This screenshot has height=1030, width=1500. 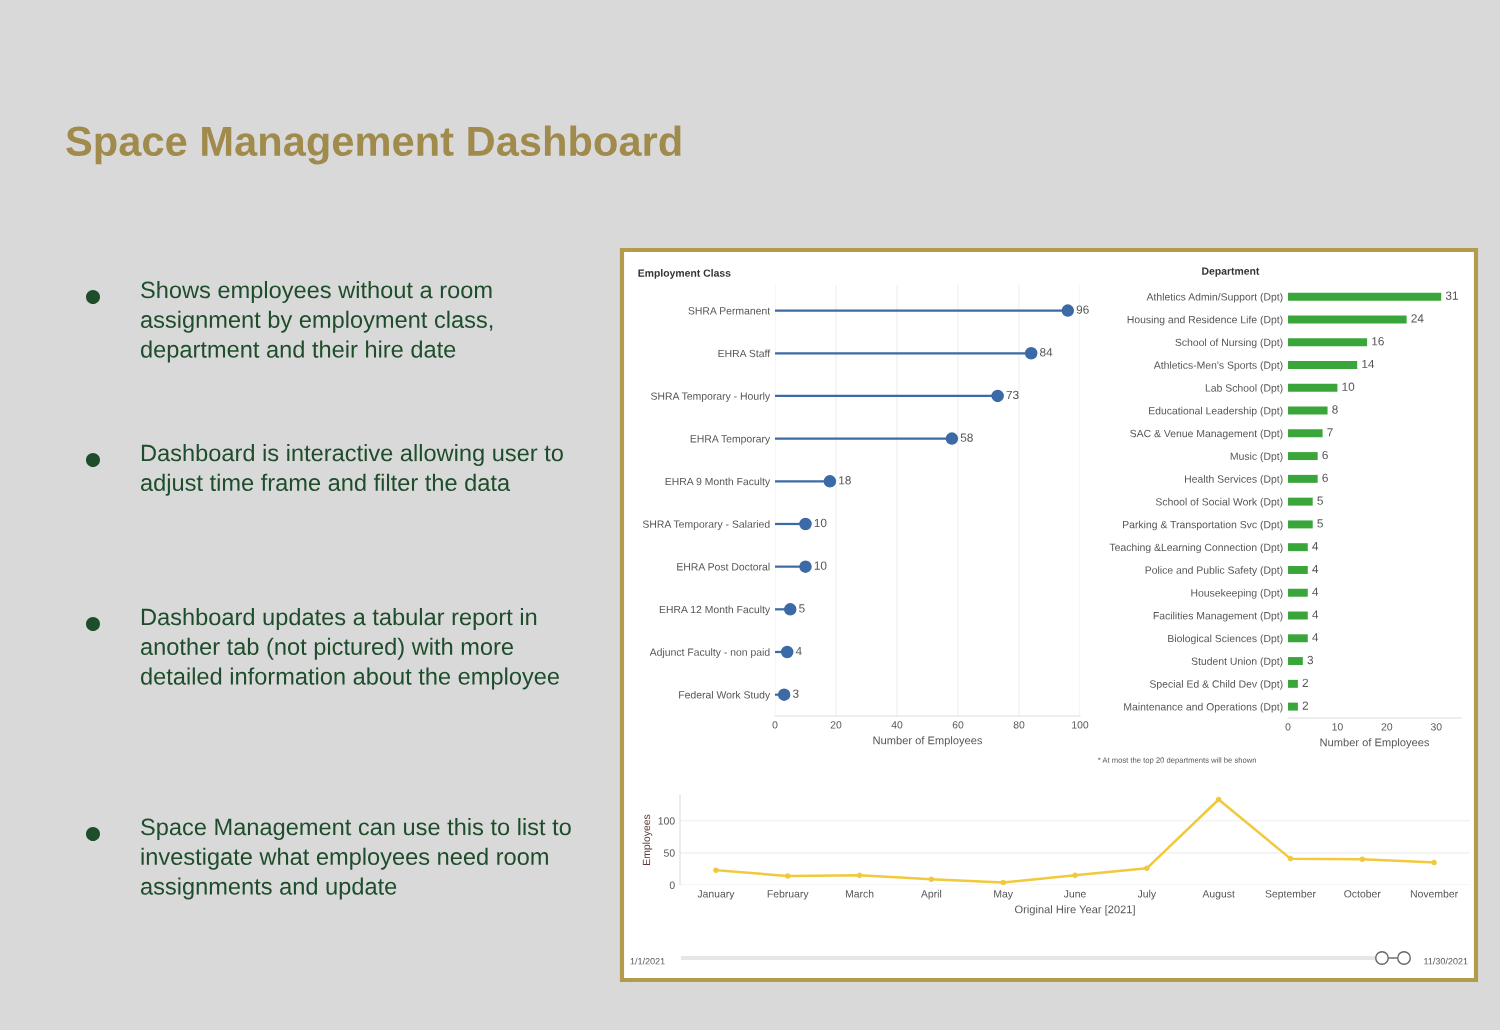 What do you see at coordinates (1082, 309) in the screenshot?
I see `data-label: 96` at bounding box center [1082, 309].